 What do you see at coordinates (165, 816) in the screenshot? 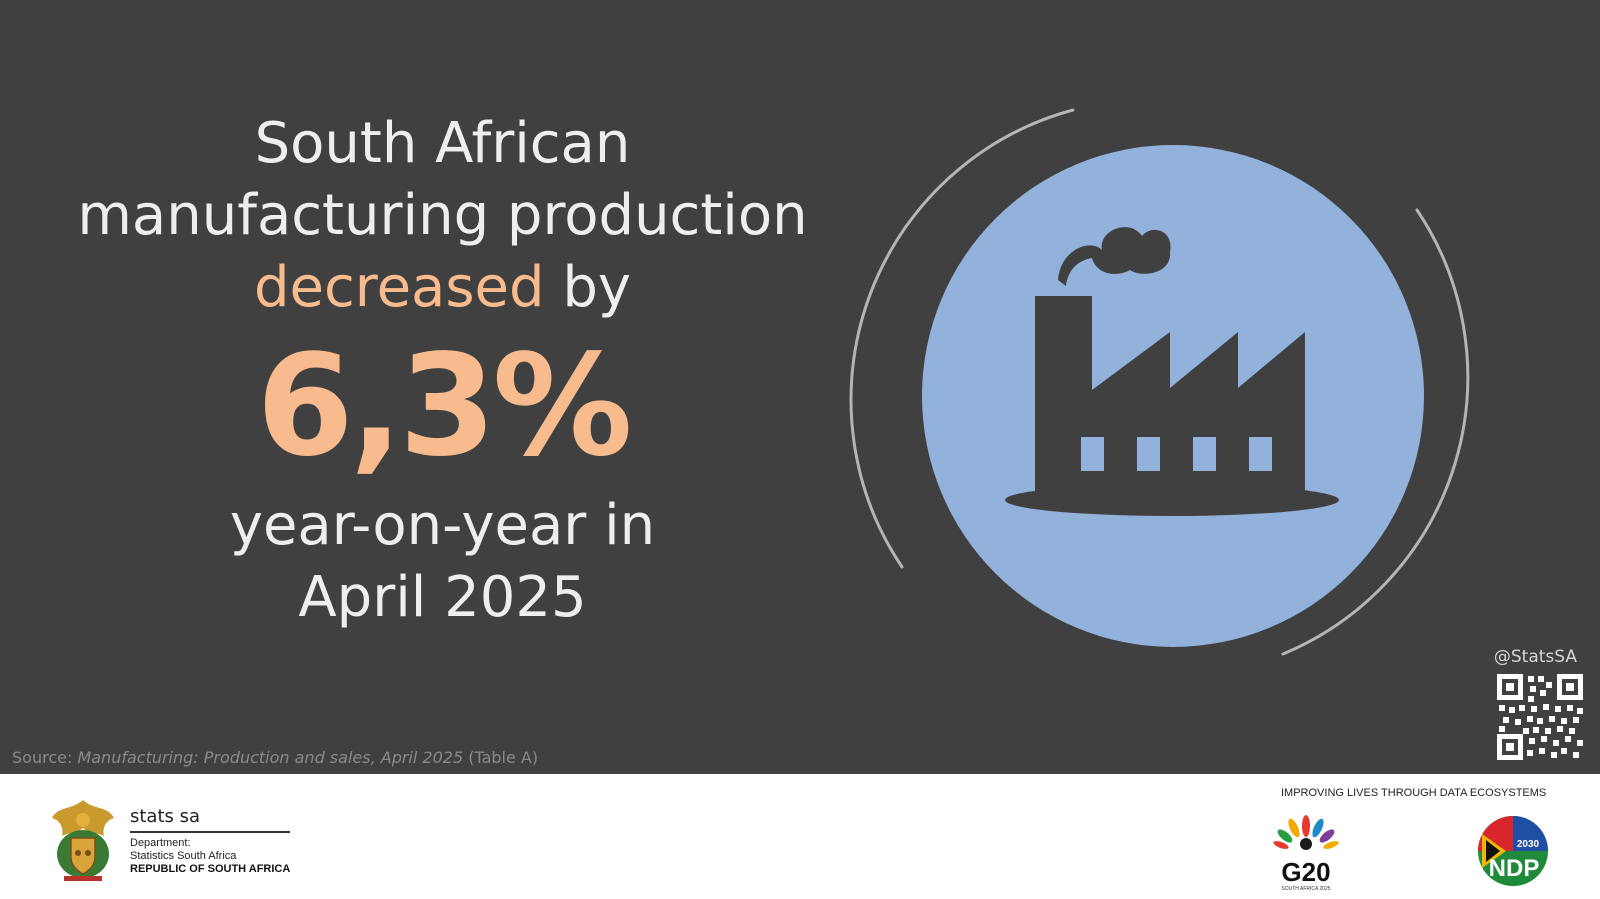
I see `brand-name: stats sa` at bounding box center [165, 816].